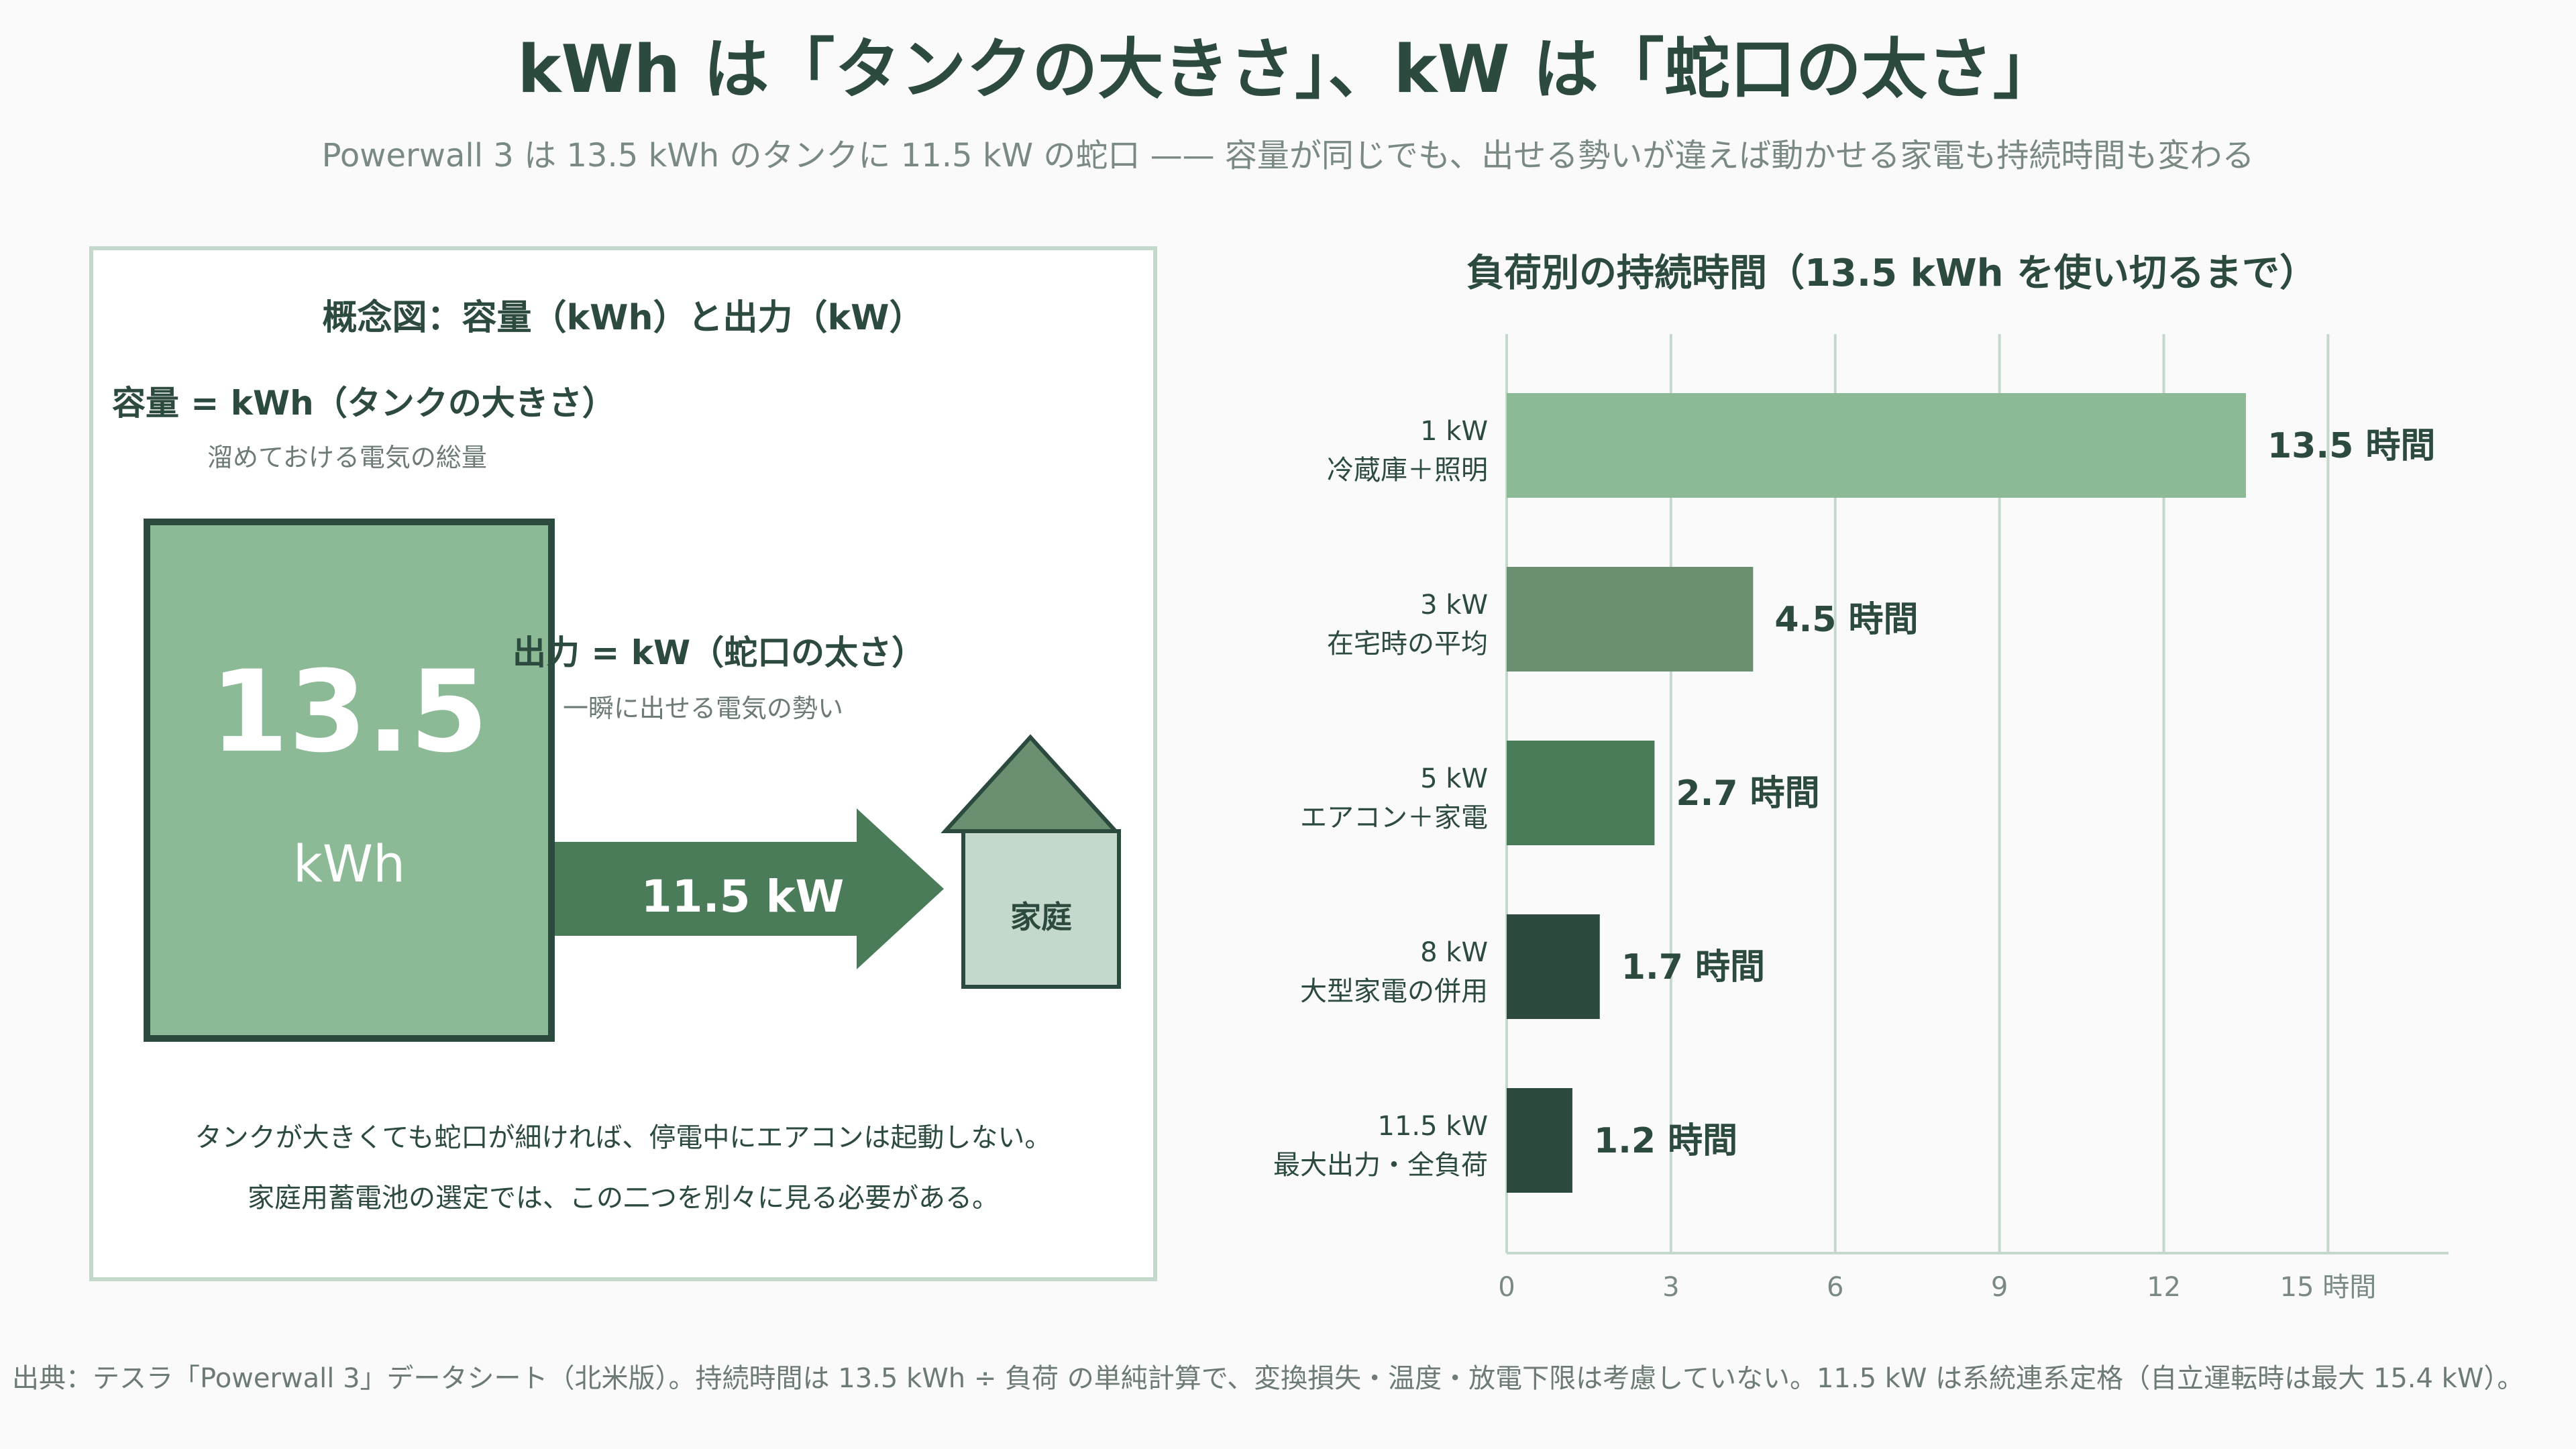  Describe the element at coordinates (1394, 991) in the screenshot. I see `category-desc-label: 大型家電の併用` at that location.